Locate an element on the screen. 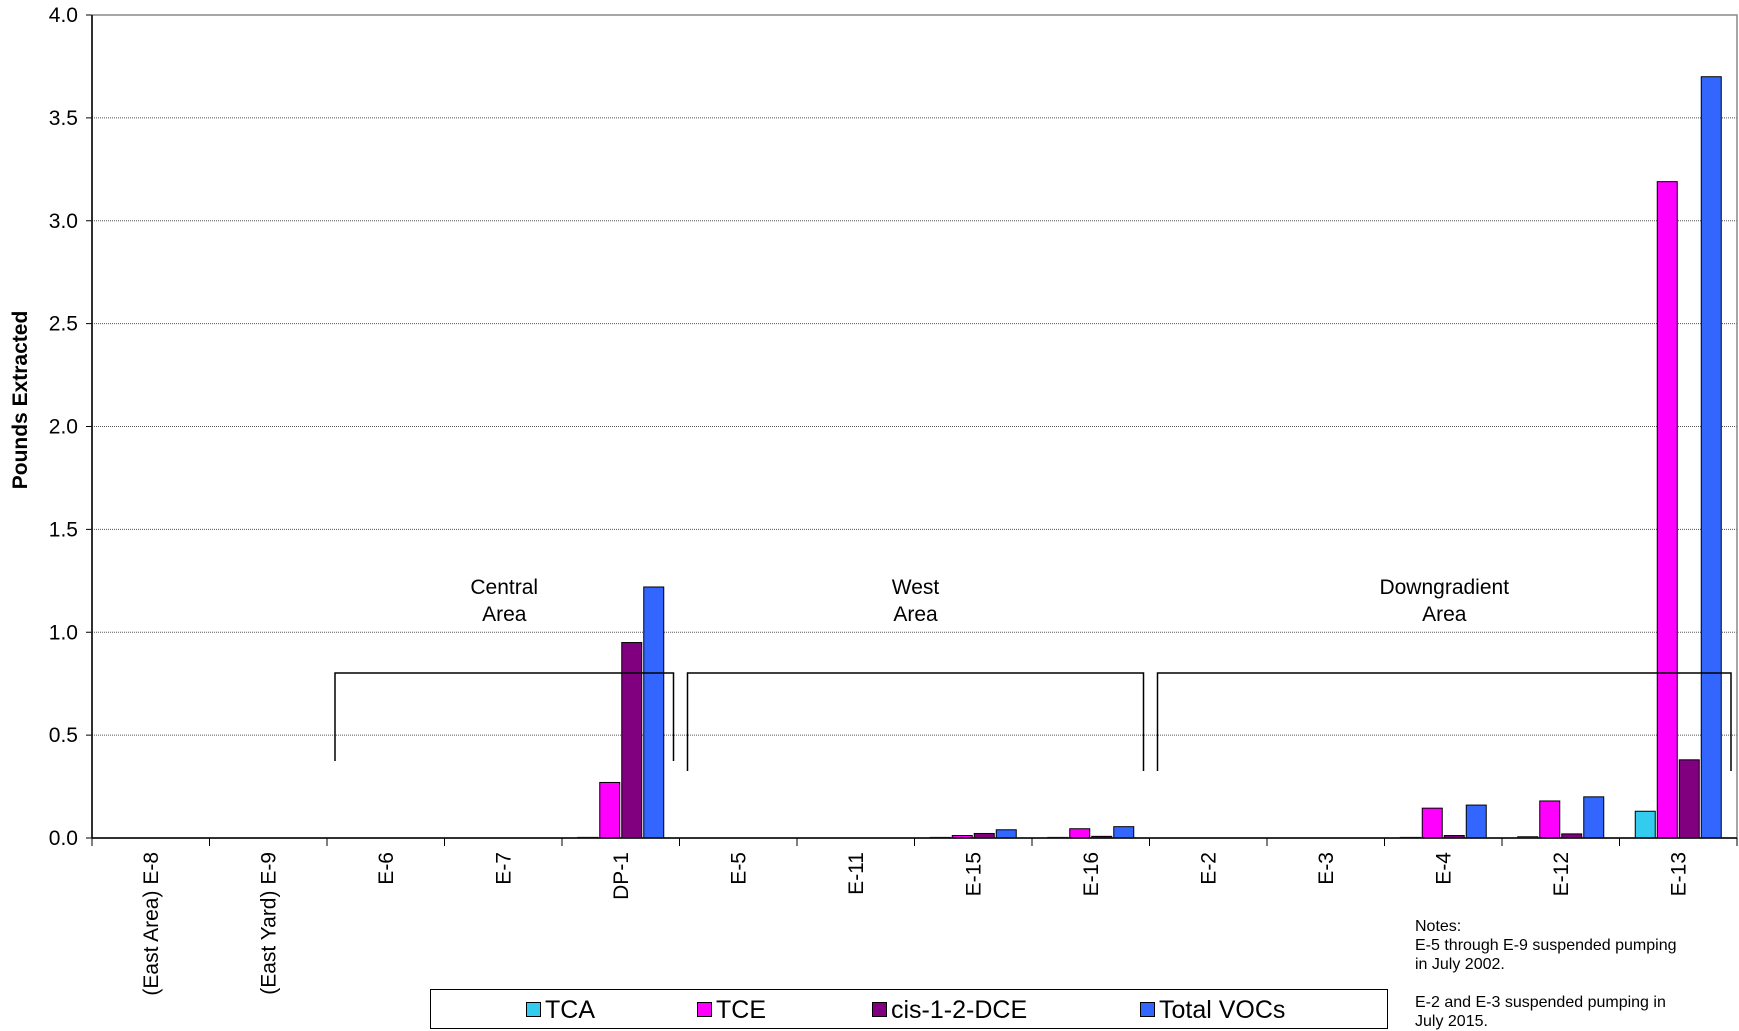 Image resolution: width=1739 pixels, height=1031 pixels. notes-line: July 2015. is located at coordinates (1451, 1021).